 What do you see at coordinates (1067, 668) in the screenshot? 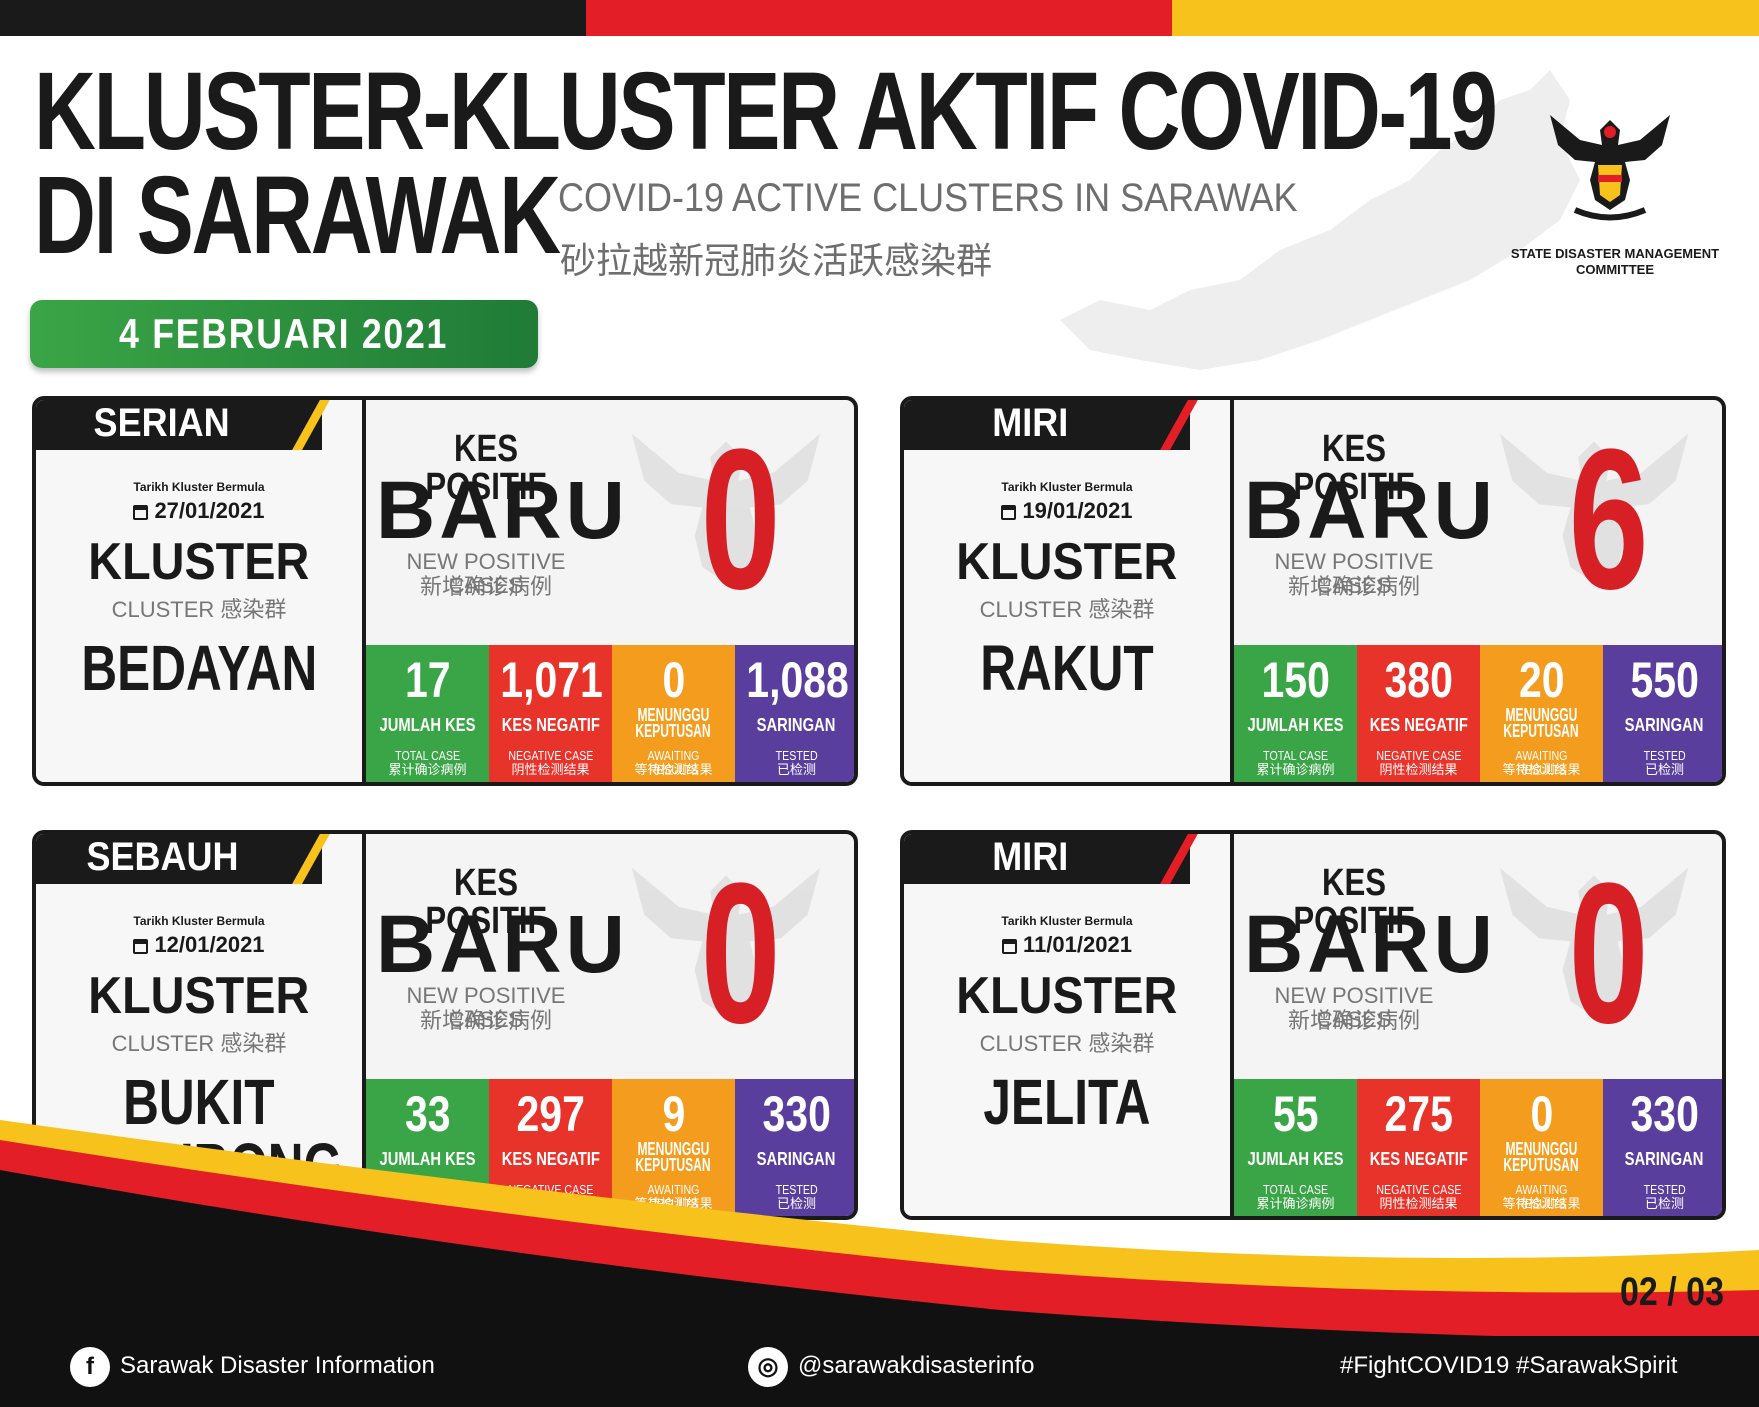
I see `cluster-name: RAKUT` at bounding box center [1067, 668].